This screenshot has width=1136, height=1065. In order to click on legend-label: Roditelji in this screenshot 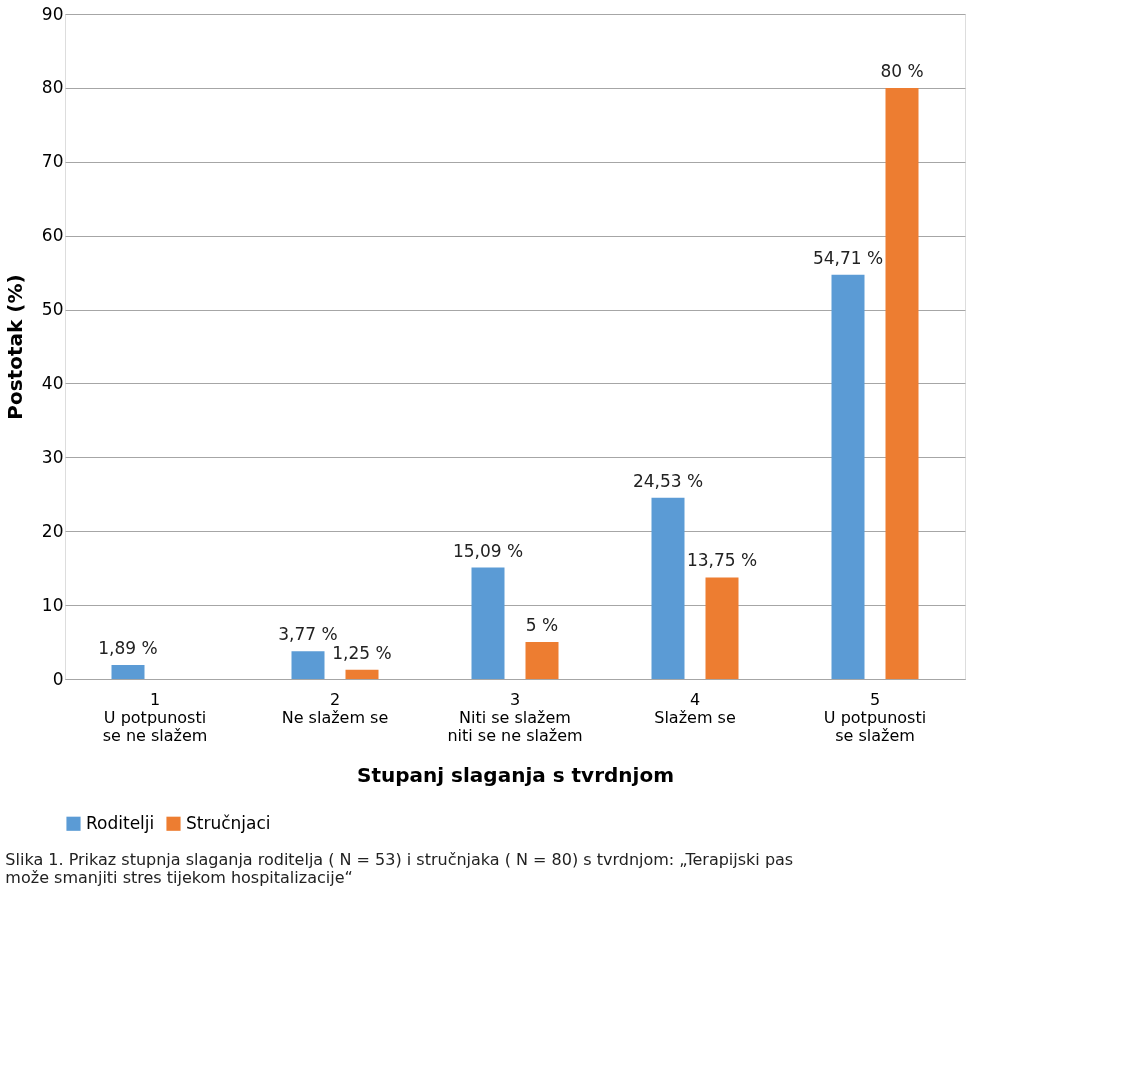, I will do `click(120, 822)`.